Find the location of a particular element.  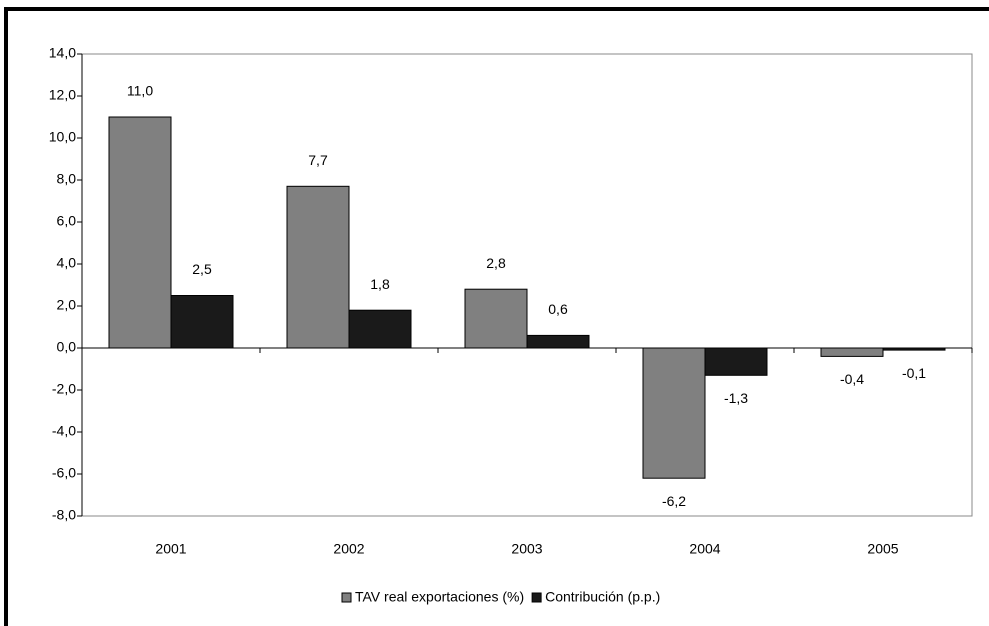

data-label: 2,8 is located at coordinates (496, 263).